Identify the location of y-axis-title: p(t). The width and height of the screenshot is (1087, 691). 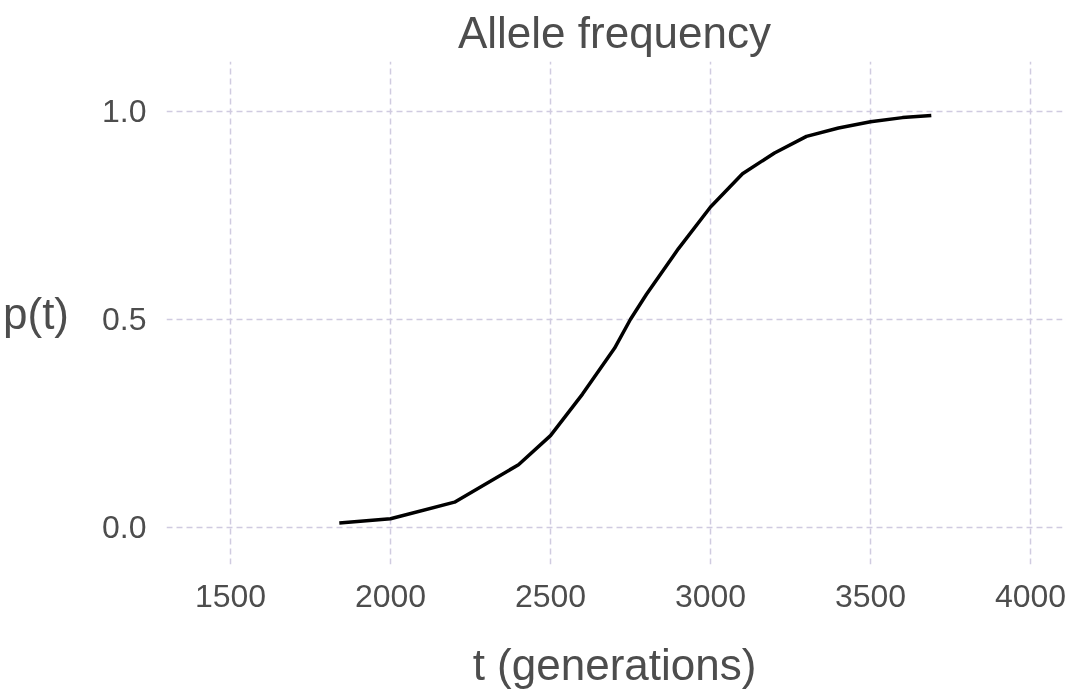
(36, 313).